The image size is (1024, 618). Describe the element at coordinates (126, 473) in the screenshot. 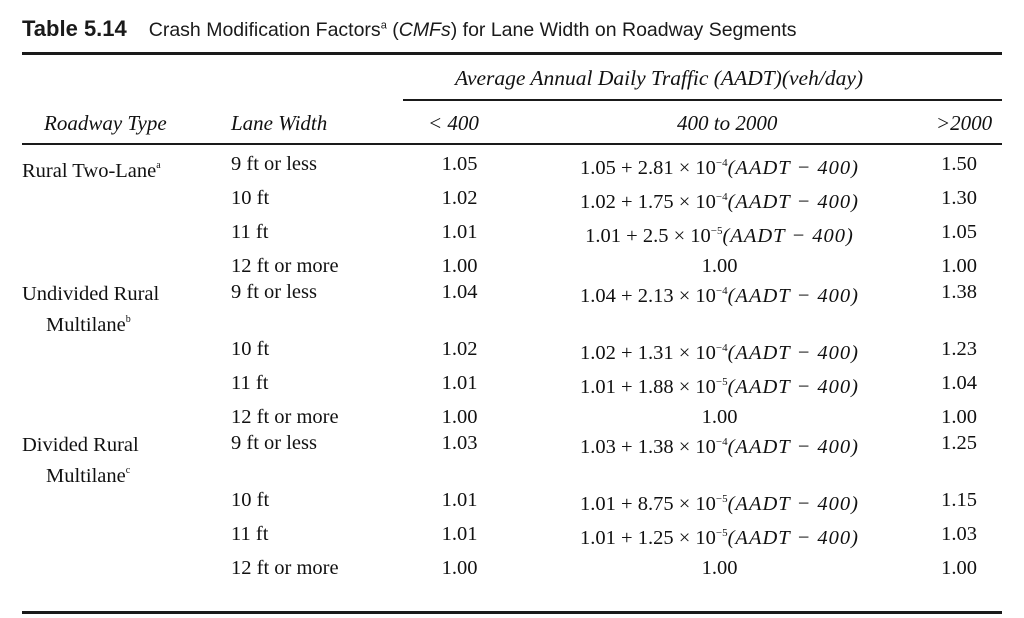

I see `roadway-type-name-line2: Multilanec` at that location.